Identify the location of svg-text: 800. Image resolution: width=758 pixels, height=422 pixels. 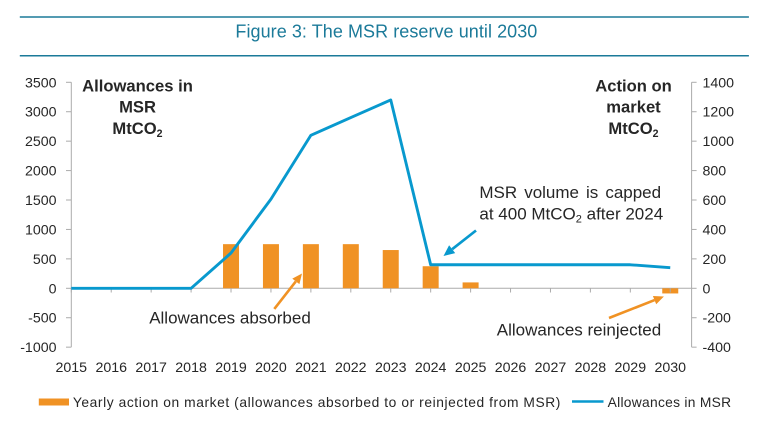
(715, 172).